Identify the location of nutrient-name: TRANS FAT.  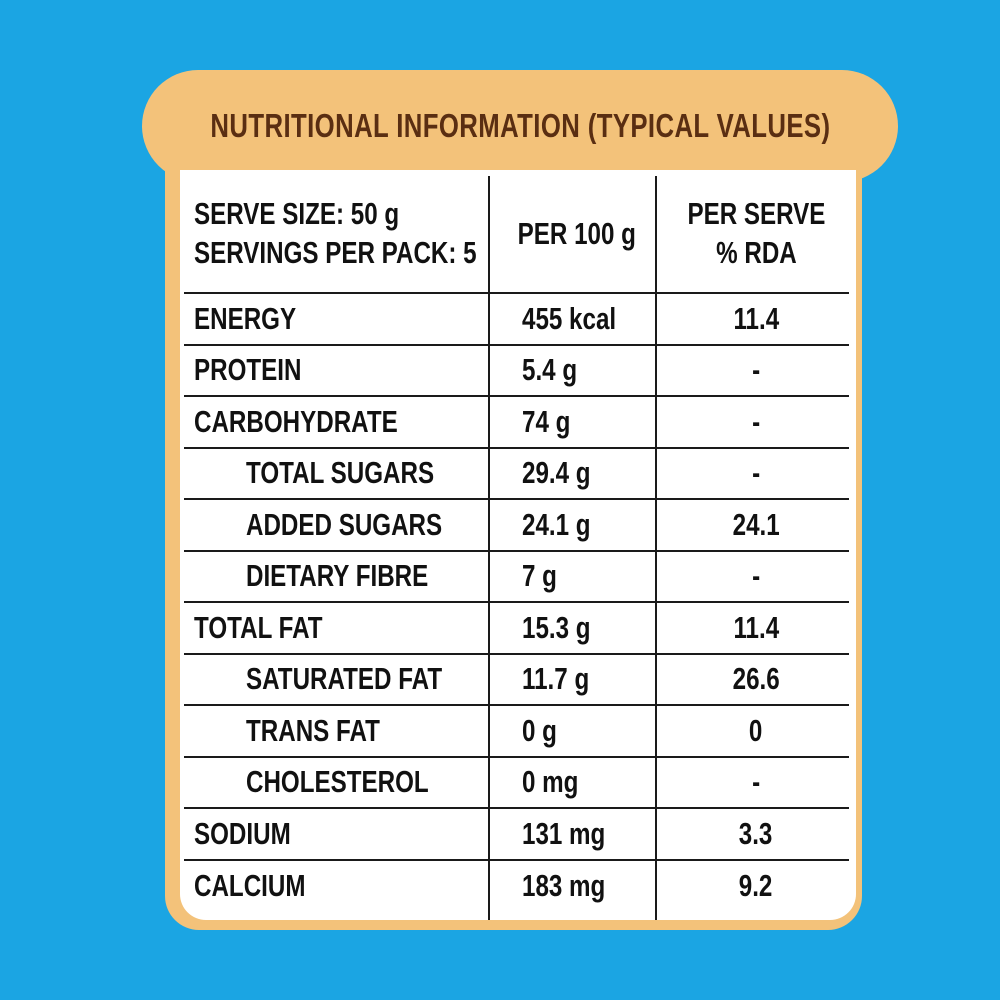
(313, 730).